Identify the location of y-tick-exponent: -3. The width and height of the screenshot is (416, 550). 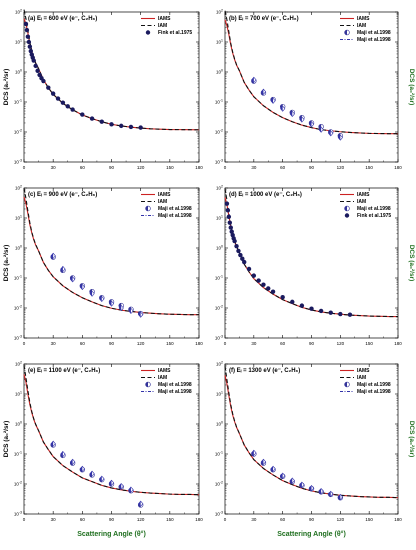
(221, 161).